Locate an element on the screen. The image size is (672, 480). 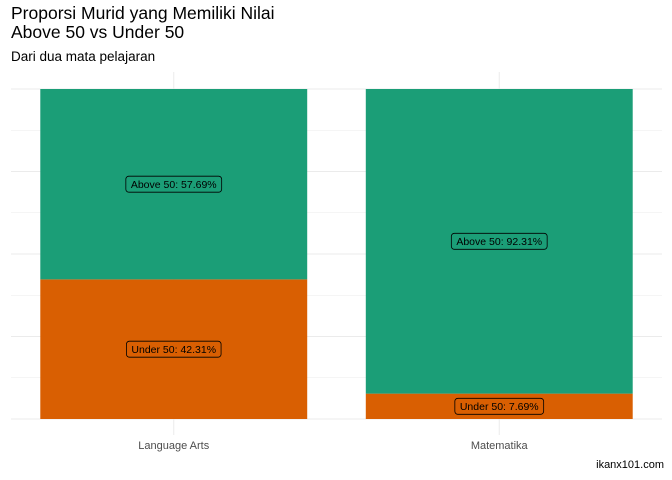
bar-label-above-1: Above 50: 57.69% is located at coordinates (174, 184).